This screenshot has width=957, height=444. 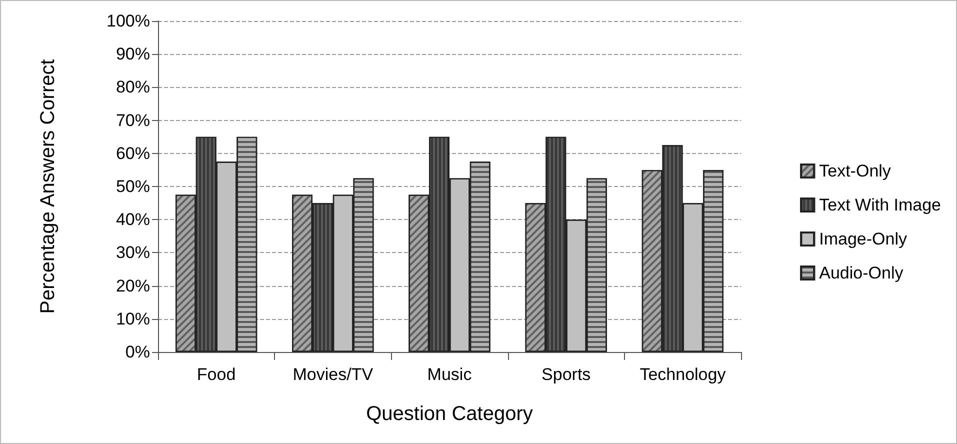 What do you see at coordinates (128, 21) in the screenshot?
I see `y-tick-label: 100%` at bounding box center [128, 21].